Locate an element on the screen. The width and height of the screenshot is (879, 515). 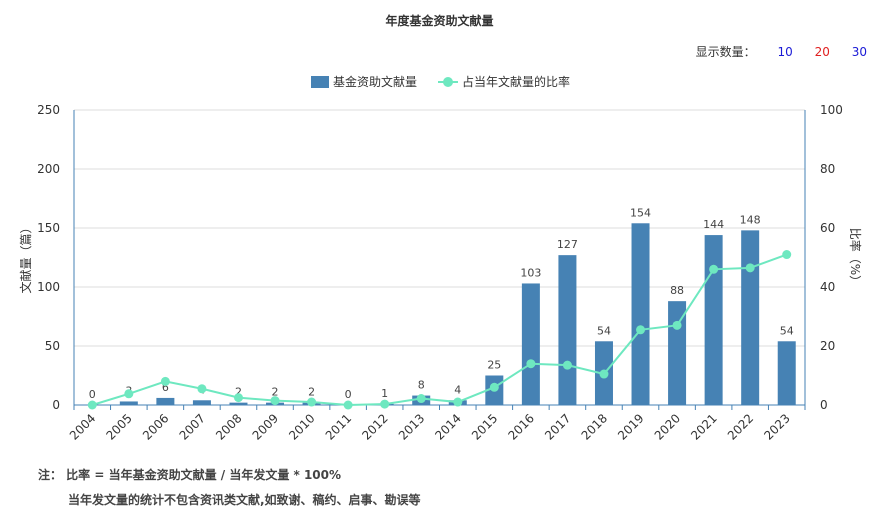
y-left-tick-label: 250 is located at coordinates (48, 110).